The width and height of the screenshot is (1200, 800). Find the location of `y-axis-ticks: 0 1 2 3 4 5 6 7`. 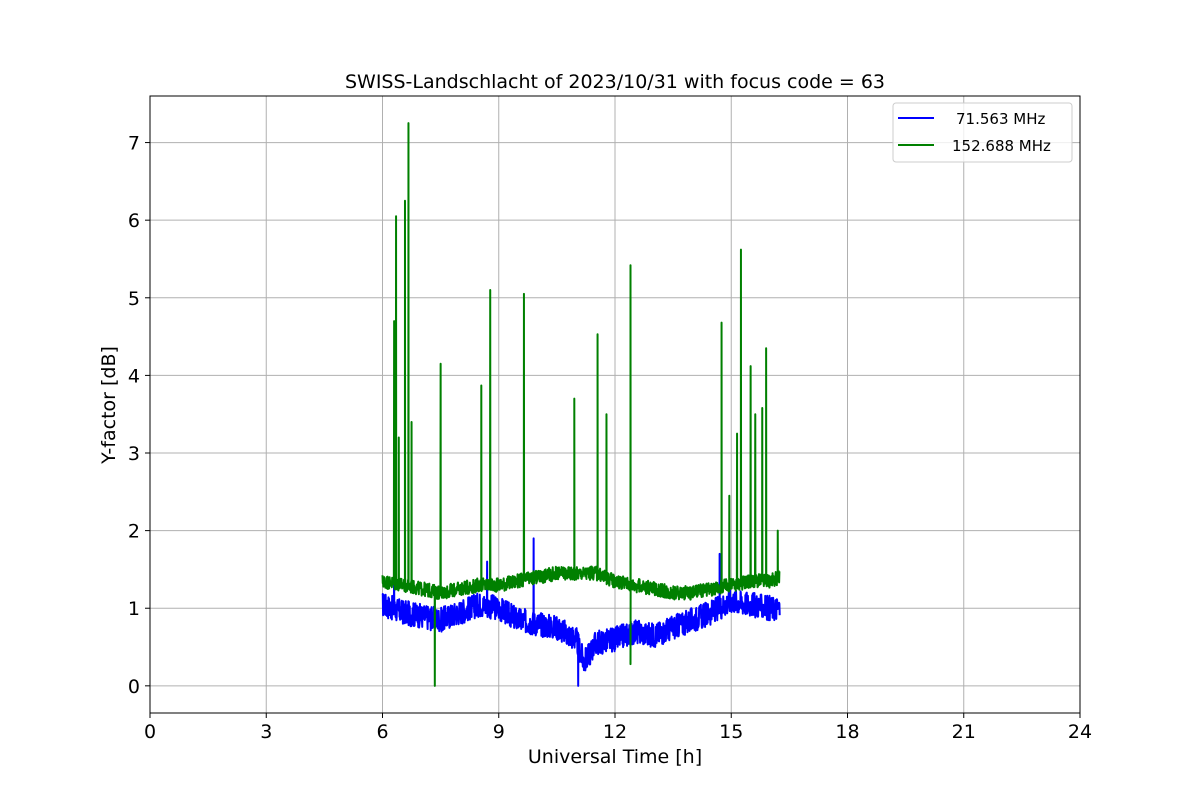

y-axis-ticks: 0 1 2 3 4 5 6 7 is located at coordinates (139, 415).